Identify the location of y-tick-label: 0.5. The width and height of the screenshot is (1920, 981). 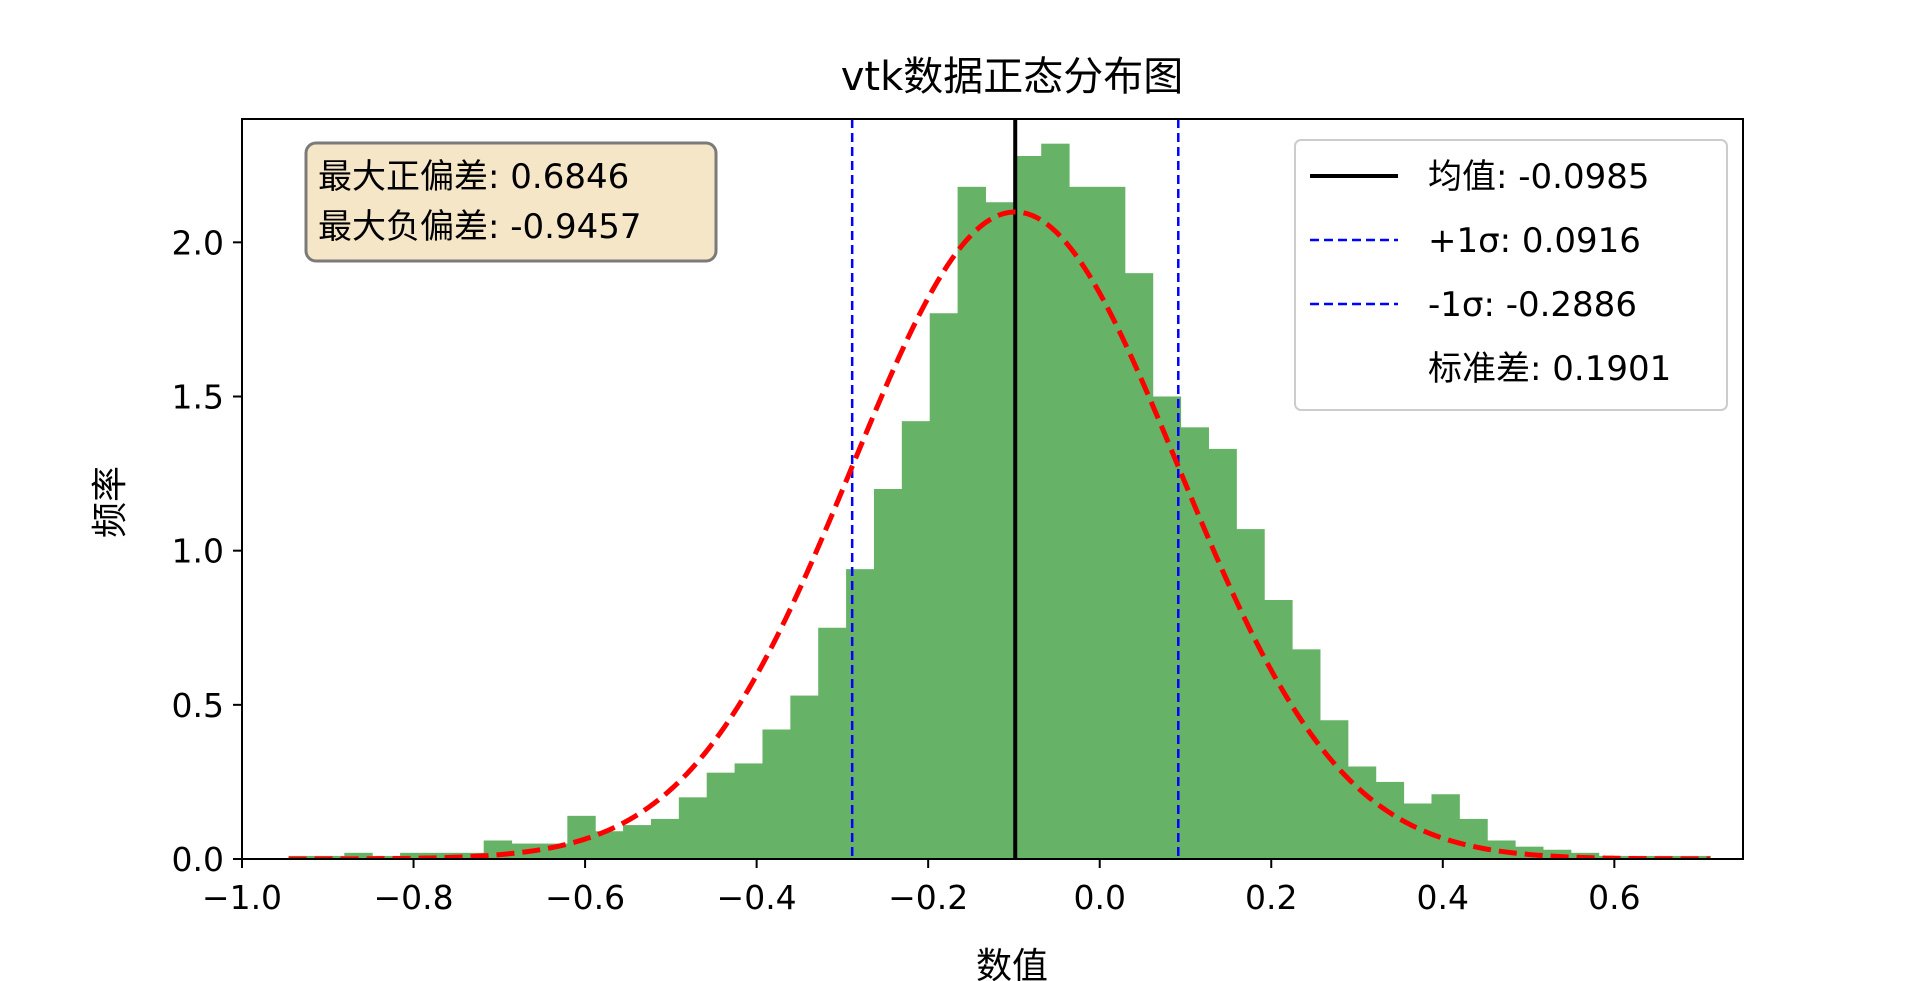
(198, 705).